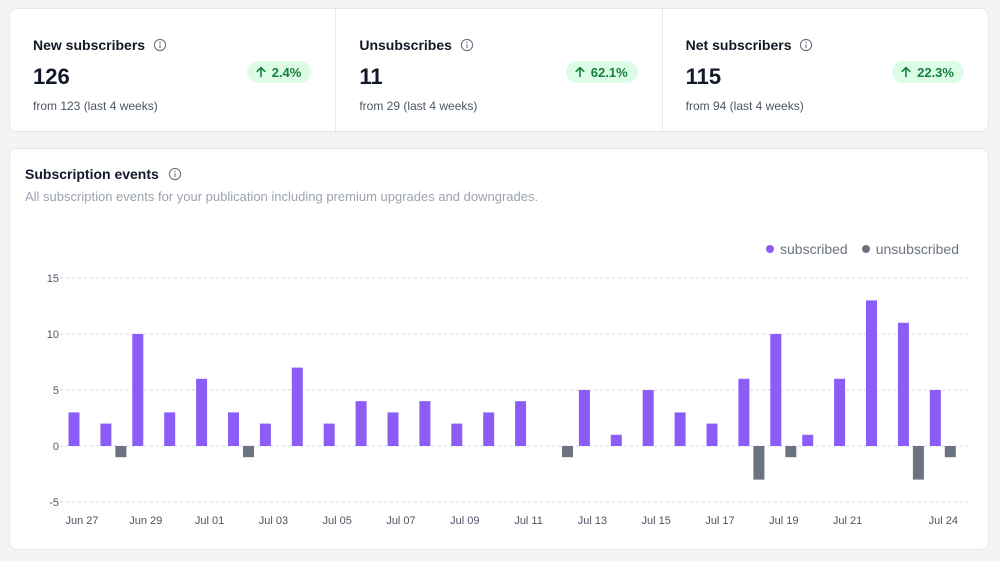  What do you see at coordinates (209, 521) in the screenshot?
I see `x-tick-label: Jul 01` at bounding box center [209, 521].